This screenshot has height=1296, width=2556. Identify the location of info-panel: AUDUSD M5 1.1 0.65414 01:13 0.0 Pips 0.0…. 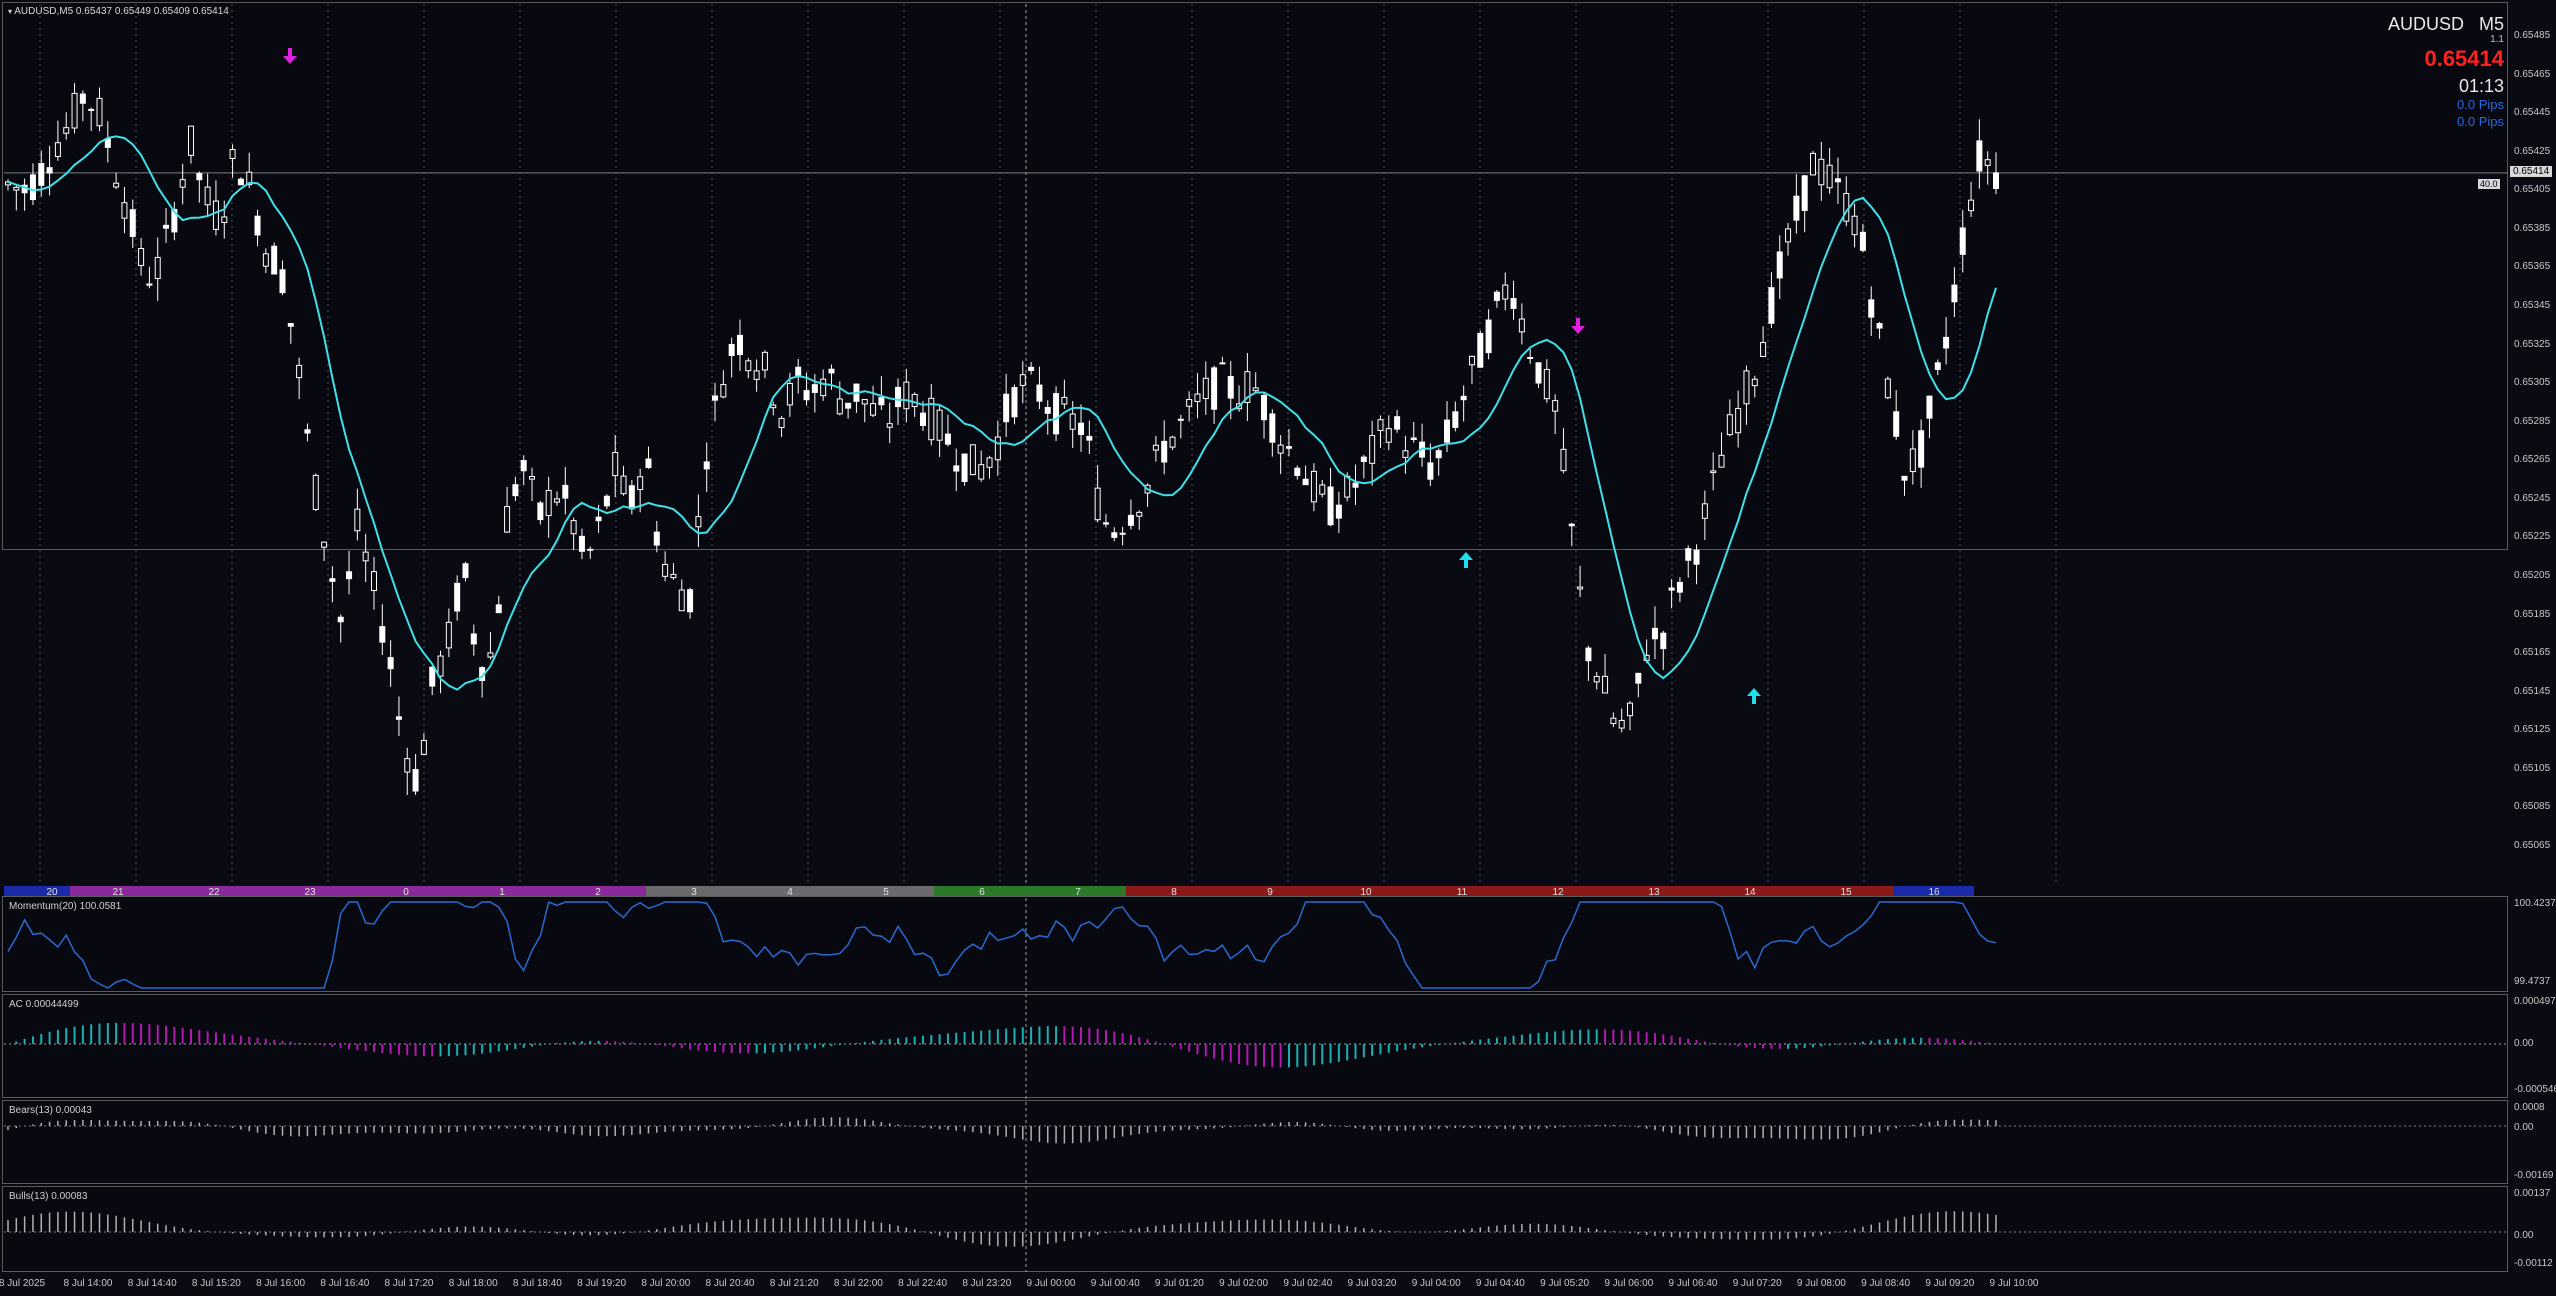
(2404, 70).